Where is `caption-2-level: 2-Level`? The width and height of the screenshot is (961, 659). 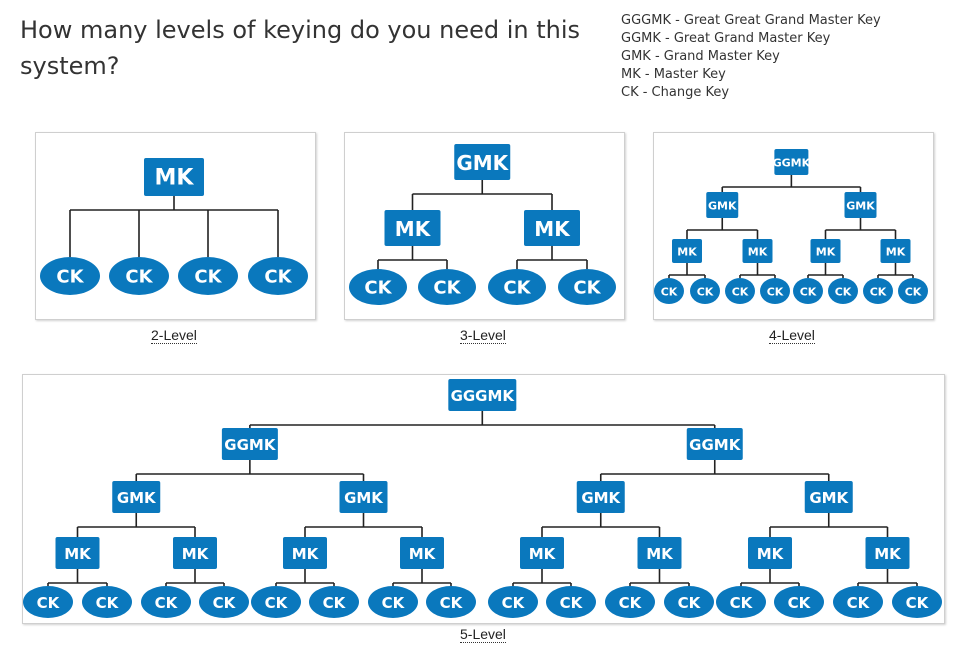 caption-2-level: 2-Level is located at coordinates (174, 335).